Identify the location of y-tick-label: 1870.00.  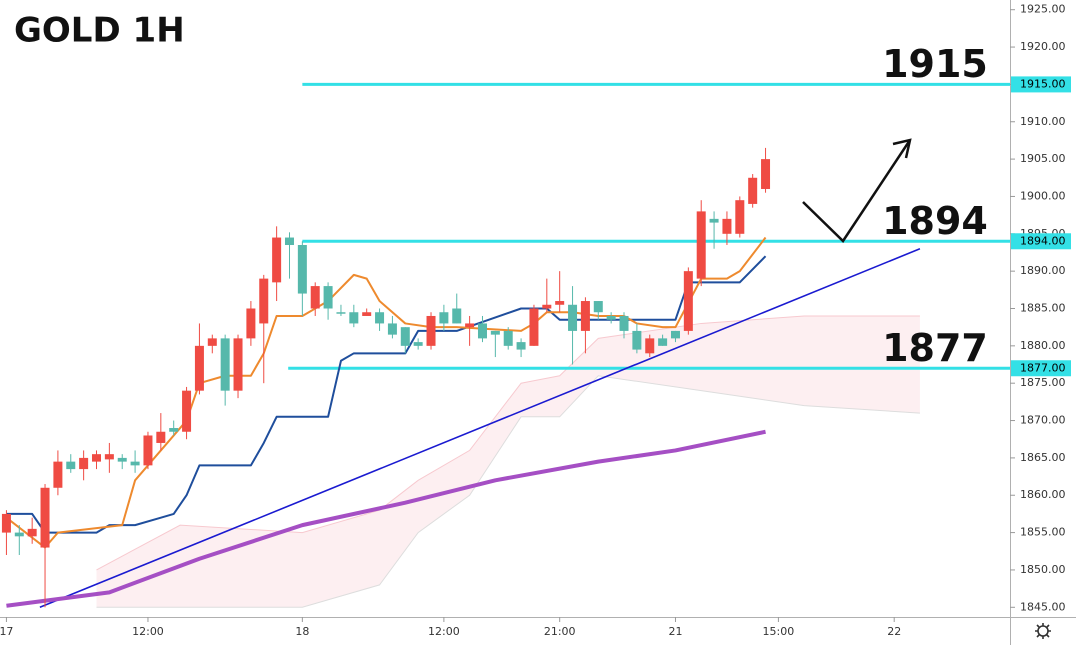
(1043, 420).